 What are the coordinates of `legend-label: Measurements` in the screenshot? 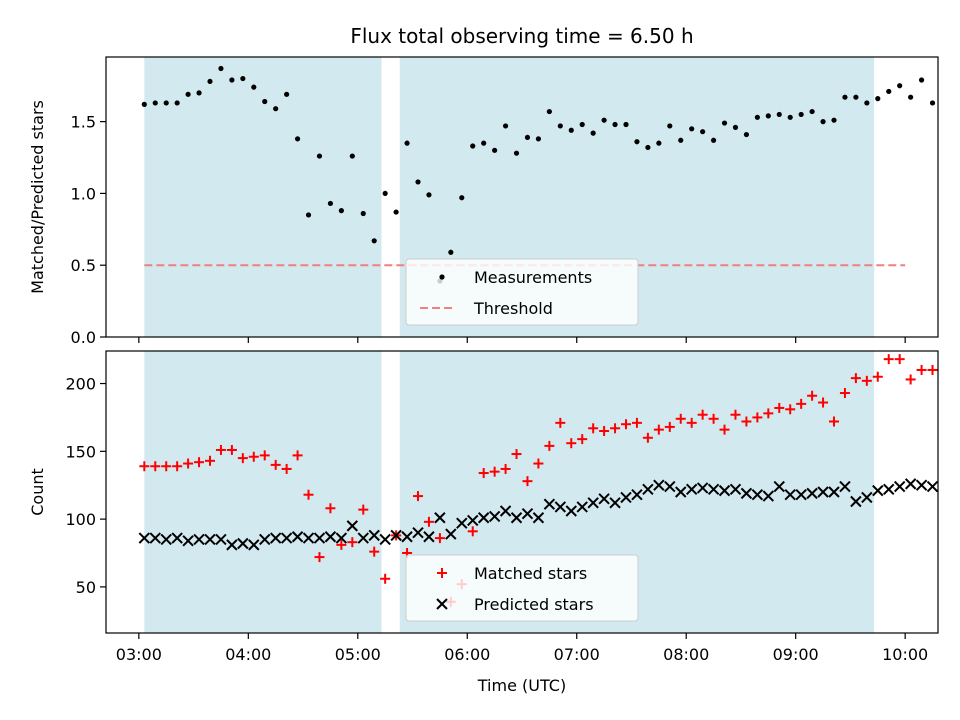 It's located at (533, 277).